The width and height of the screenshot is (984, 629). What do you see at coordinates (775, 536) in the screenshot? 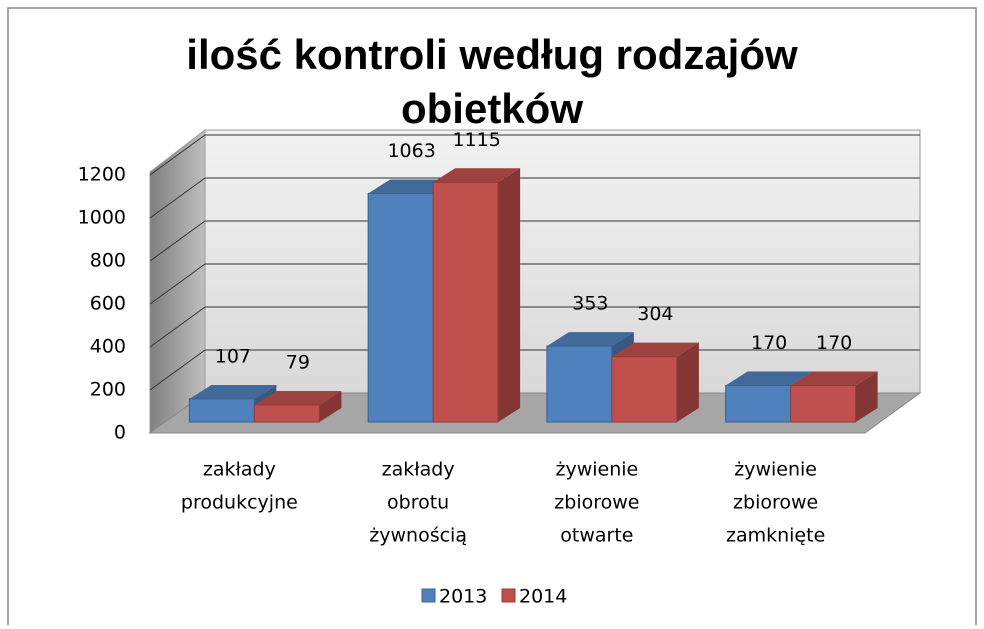
I see `x-tick-label: zamknięte` at bounding box center [775, 536].